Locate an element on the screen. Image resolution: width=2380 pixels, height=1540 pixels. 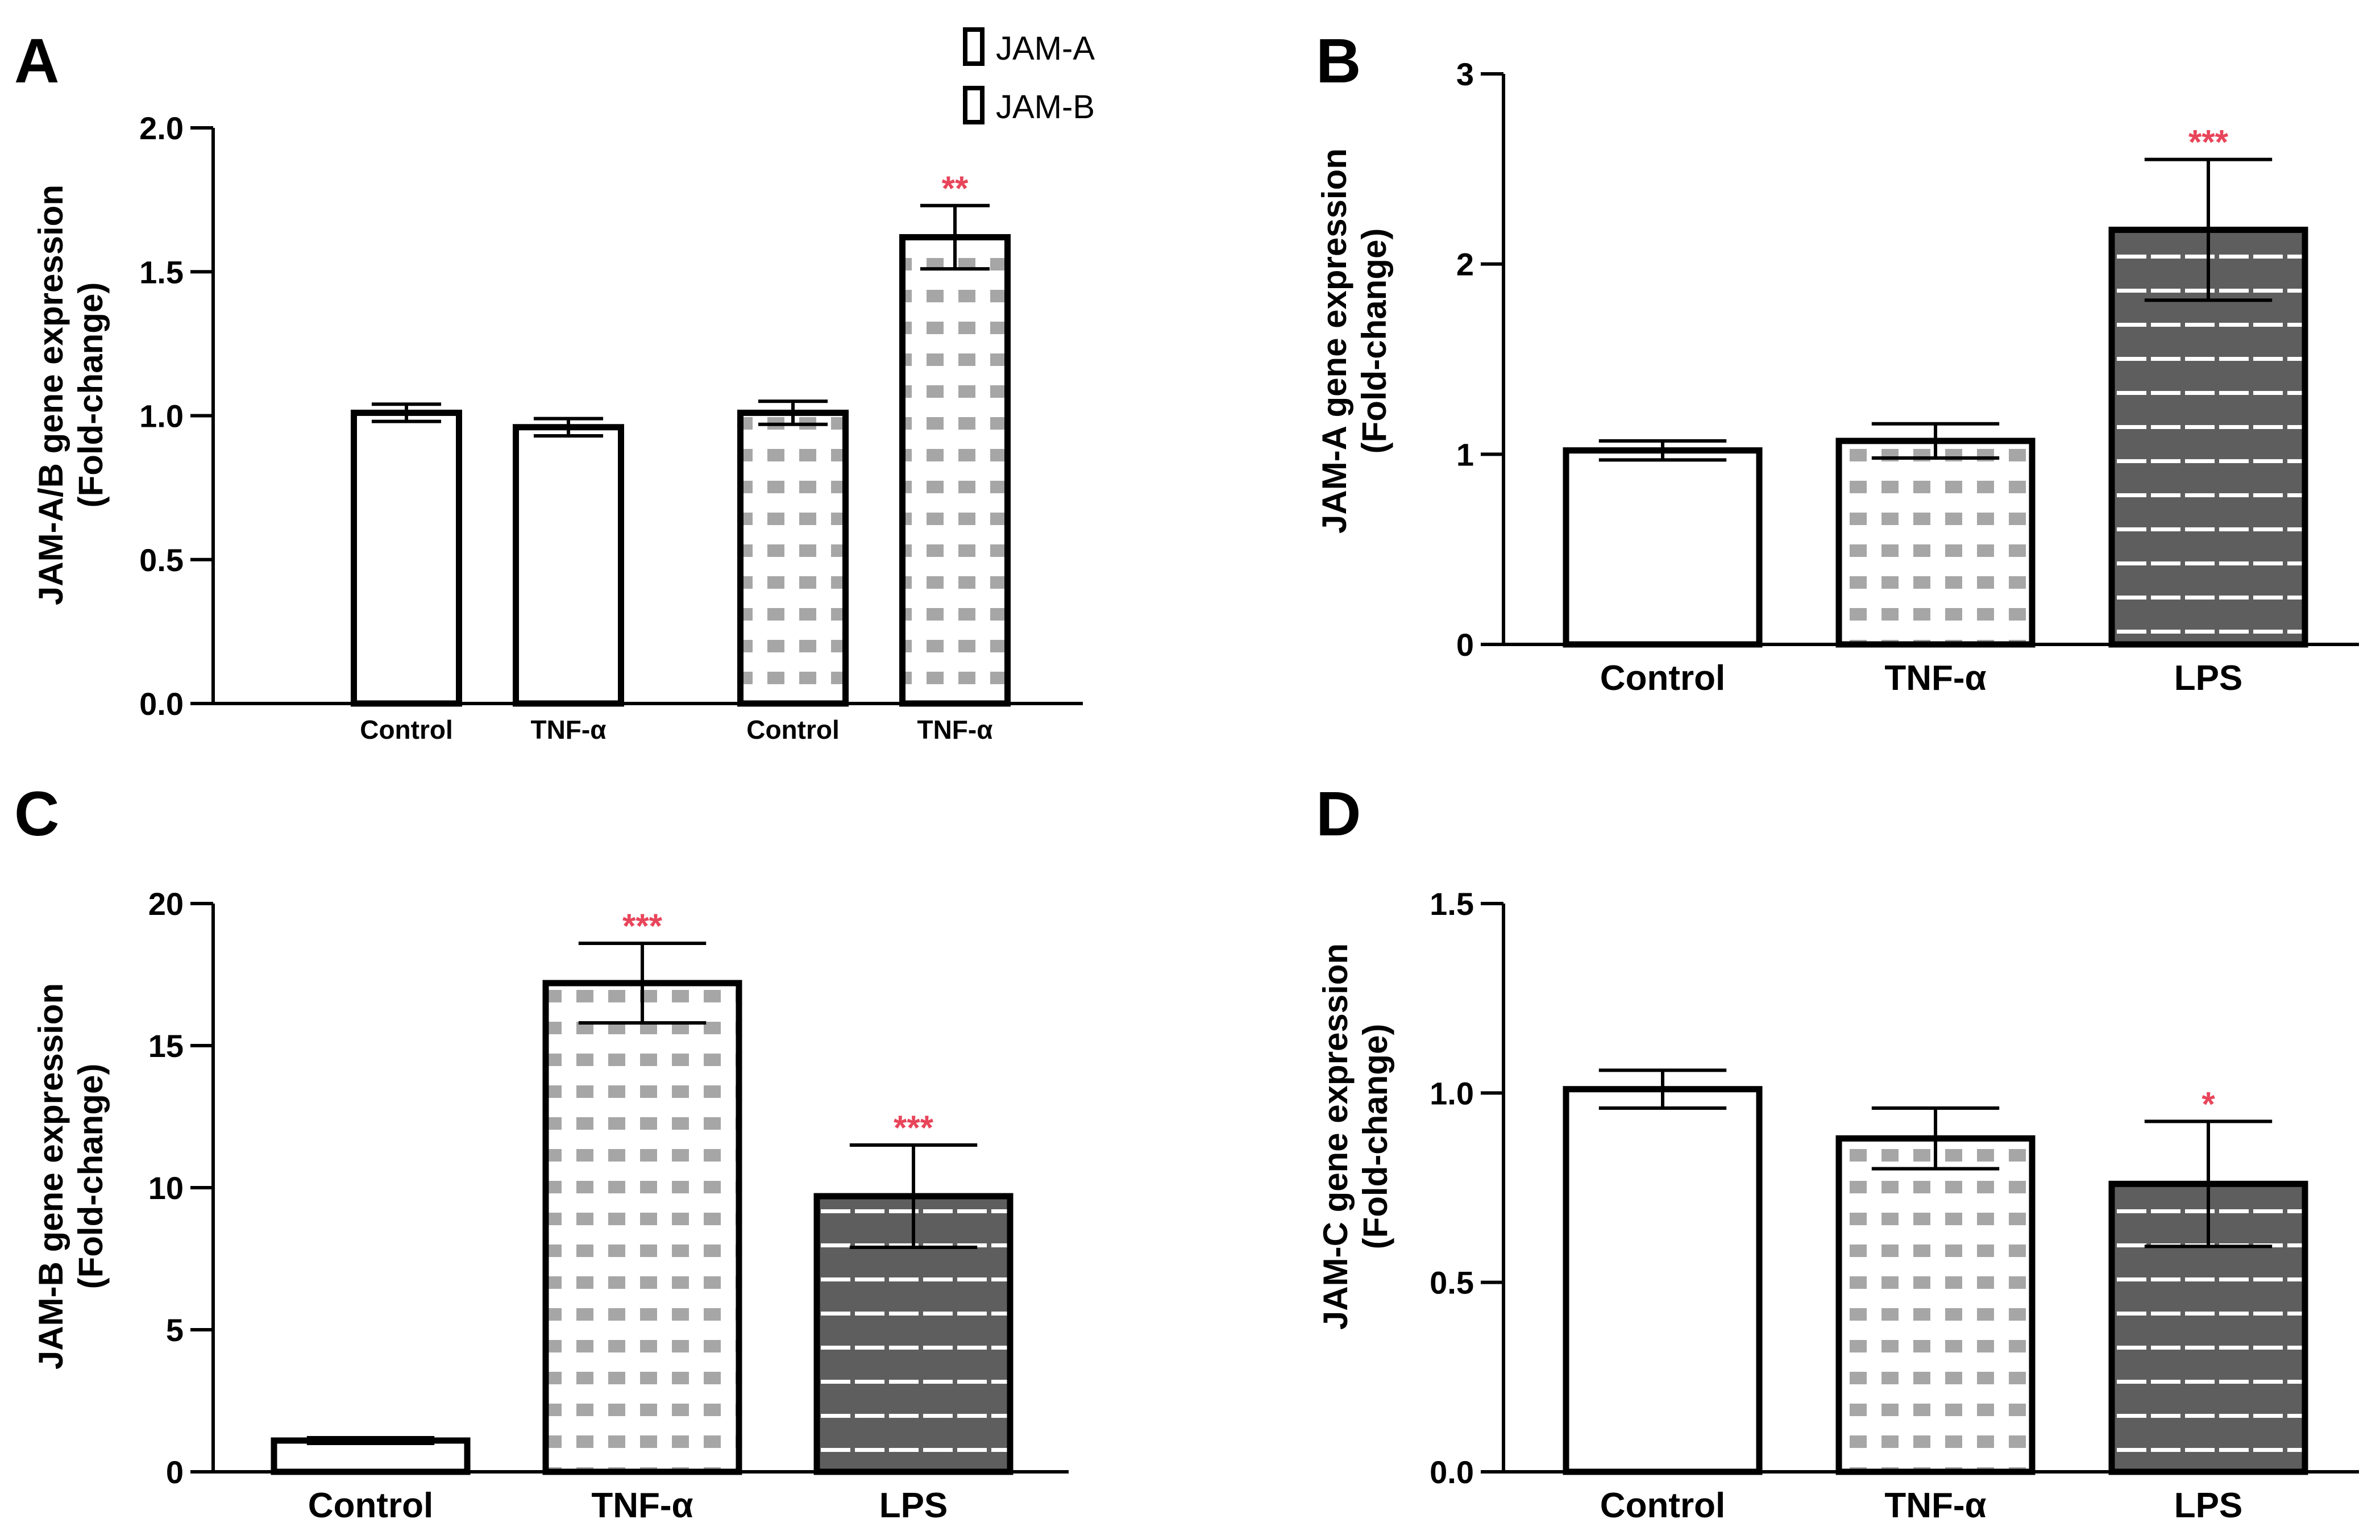
legend-label-jam-a: JAM-A is located at coordinates (1045, 48).